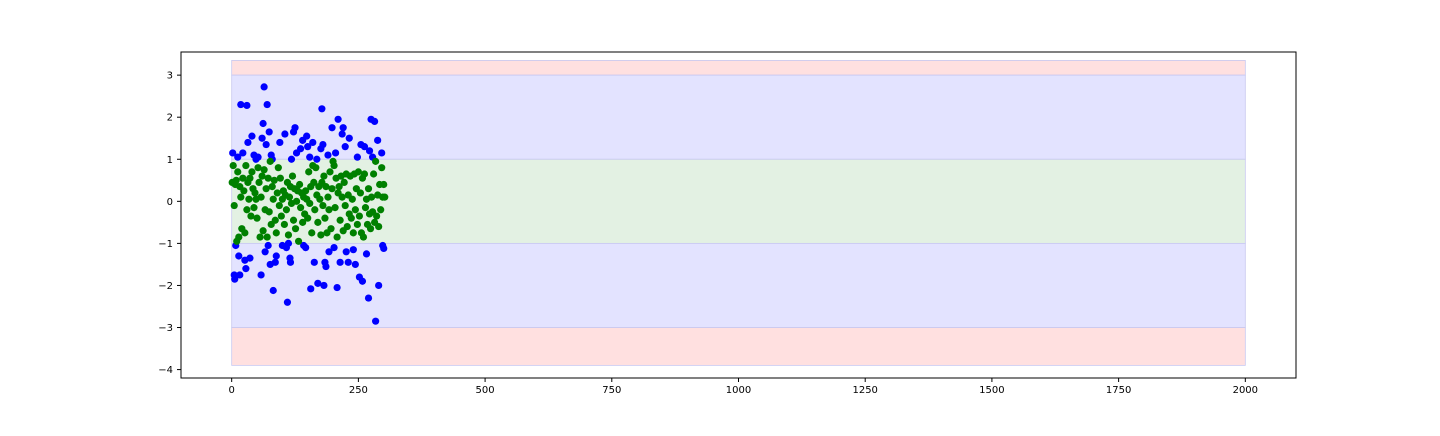  What do you see at coordinates (611, 390) in the screenshot?
I see `x-tick-label: 750` at bounding box center [611, 390].